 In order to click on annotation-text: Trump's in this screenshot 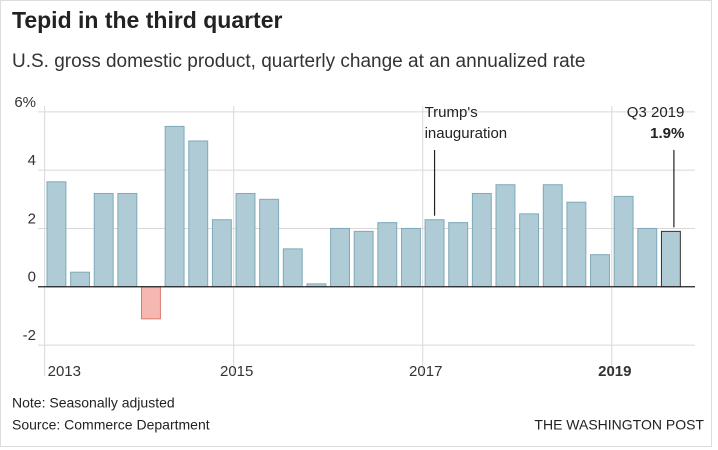, I will do `click(451, 112)`.